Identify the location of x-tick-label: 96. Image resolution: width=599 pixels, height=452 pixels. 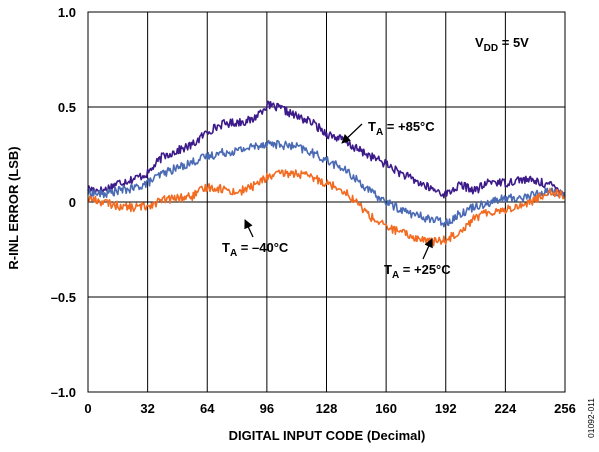
(267, 408).